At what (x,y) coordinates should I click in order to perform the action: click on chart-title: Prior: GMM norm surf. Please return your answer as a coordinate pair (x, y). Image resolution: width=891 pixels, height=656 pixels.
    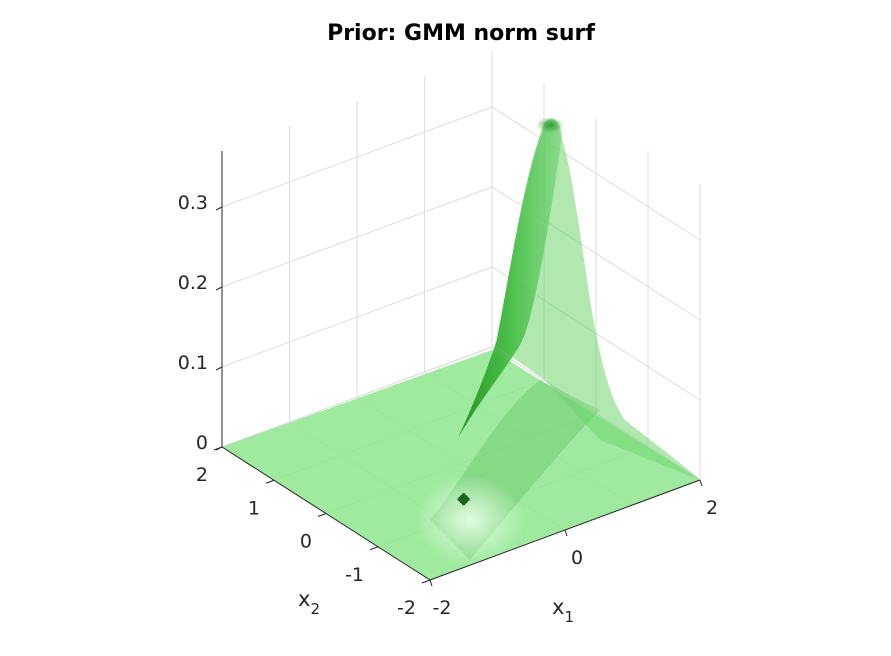
    Looking at the image, I should click on (461, 33).